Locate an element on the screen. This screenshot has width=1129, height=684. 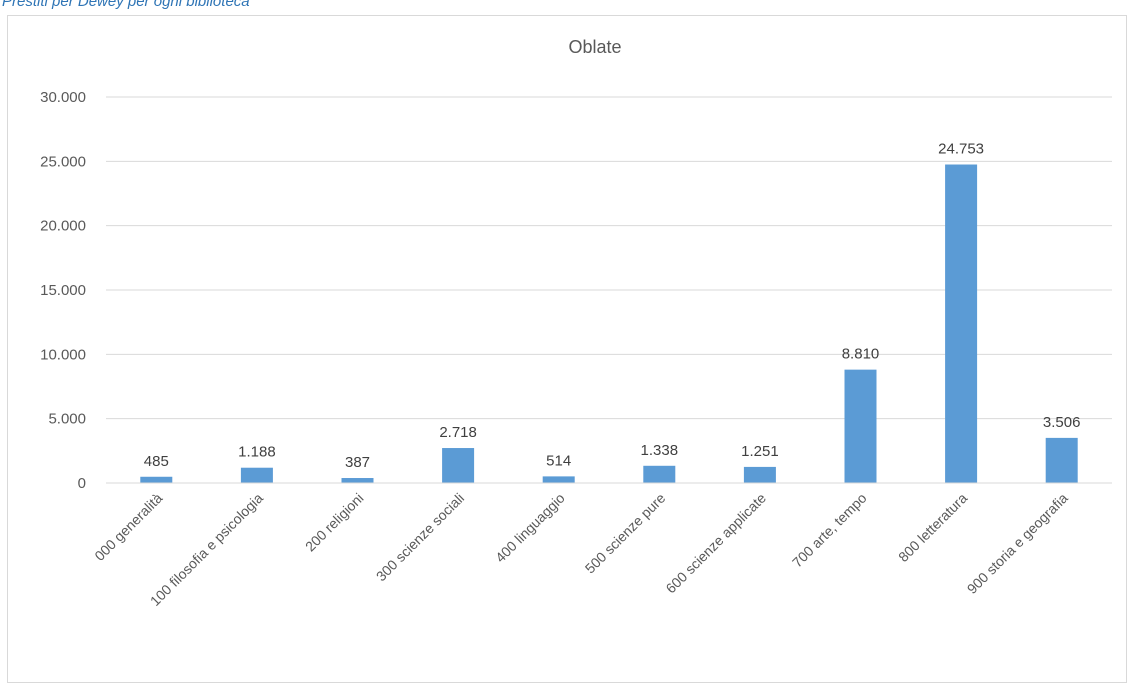
data-label: 1.251 is located at coordinates (760, 451).